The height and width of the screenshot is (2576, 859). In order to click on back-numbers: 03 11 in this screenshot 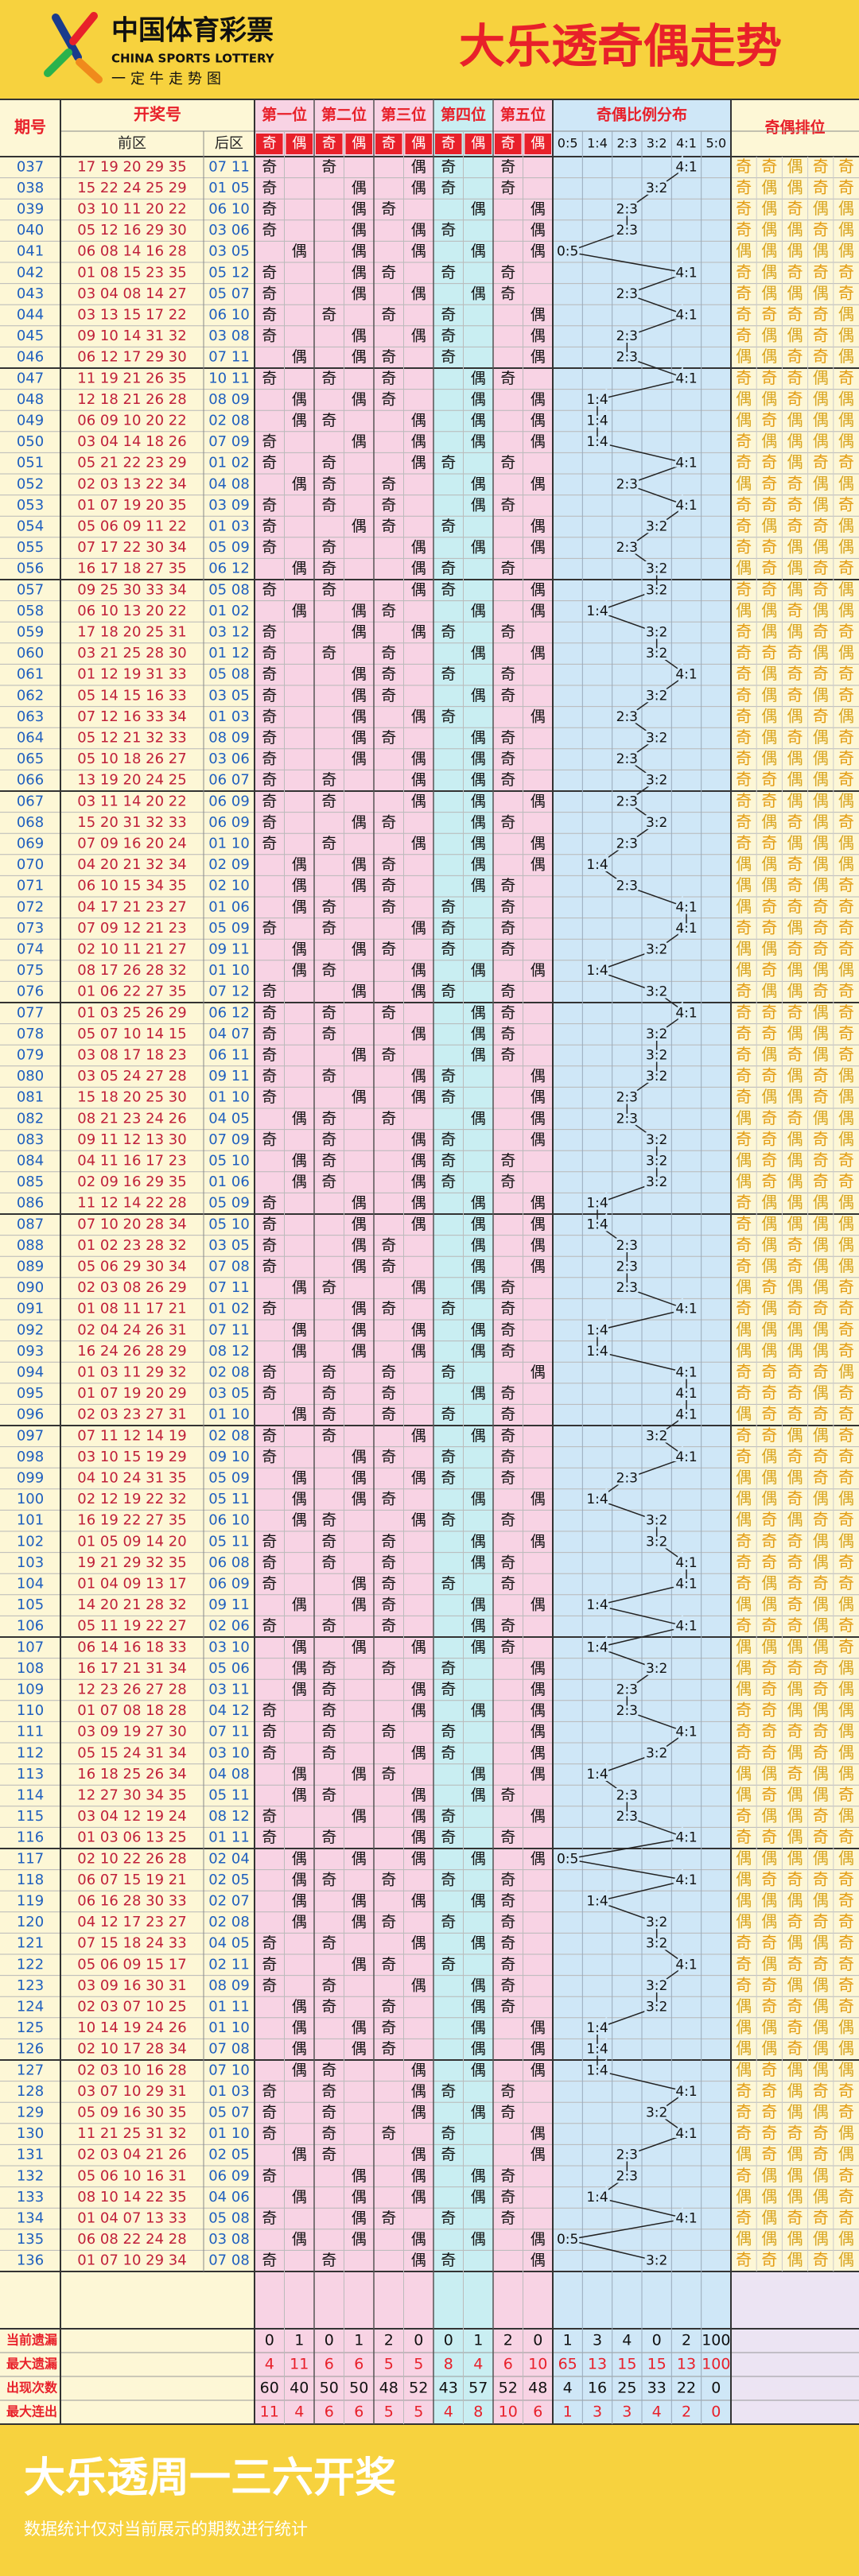, I will do `click(229, 1690)`.